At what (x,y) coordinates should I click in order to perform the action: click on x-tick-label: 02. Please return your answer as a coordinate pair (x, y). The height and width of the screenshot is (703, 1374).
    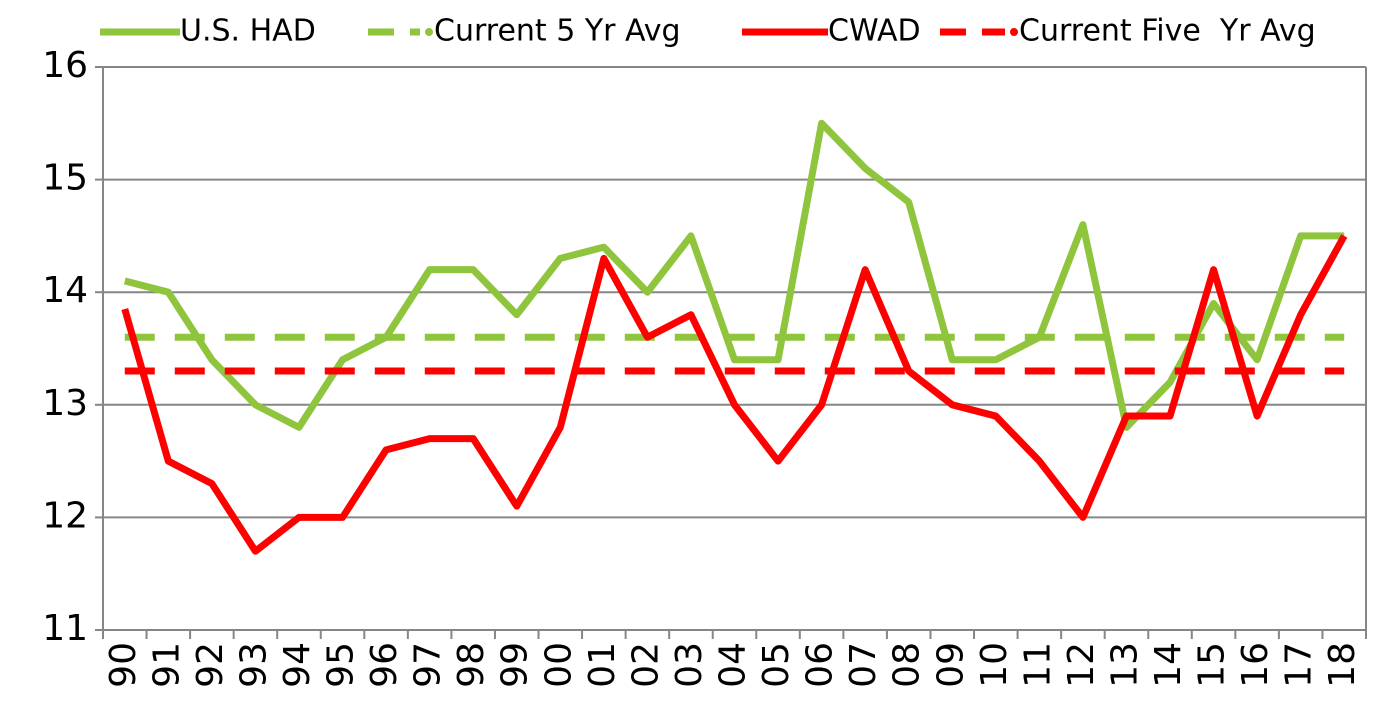
    Looking at the image, I should click on (645, 665).